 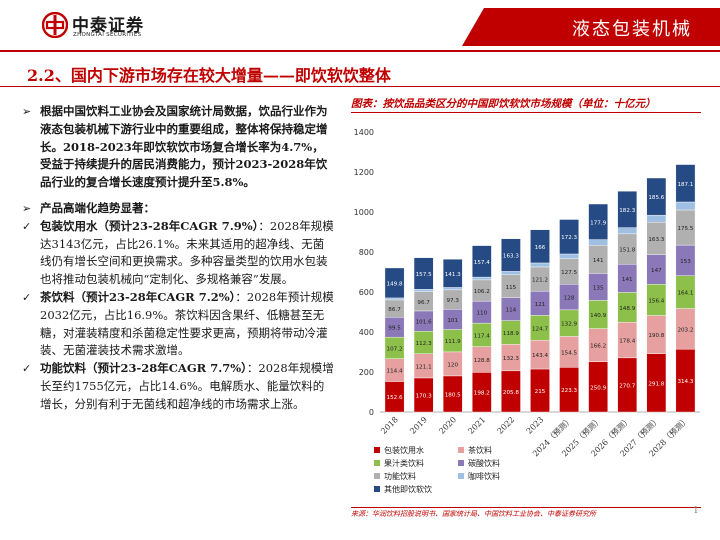 What do you see at coordinates (178, 209) in the screenshot?
I see `trend-heading: ➢ 产品高端化趋势显著：` at bounding box center [178, 209].